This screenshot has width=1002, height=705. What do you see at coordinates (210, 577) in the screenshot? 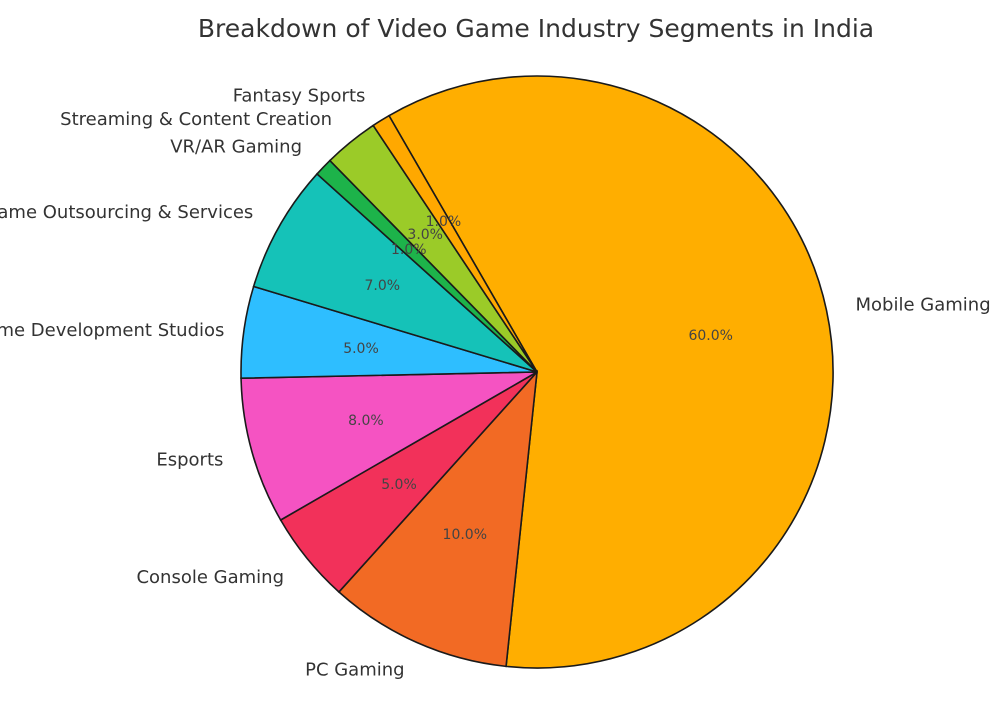
I see `slice-label-console-gaming: Console Gaming` at bounding box center [210, 577].